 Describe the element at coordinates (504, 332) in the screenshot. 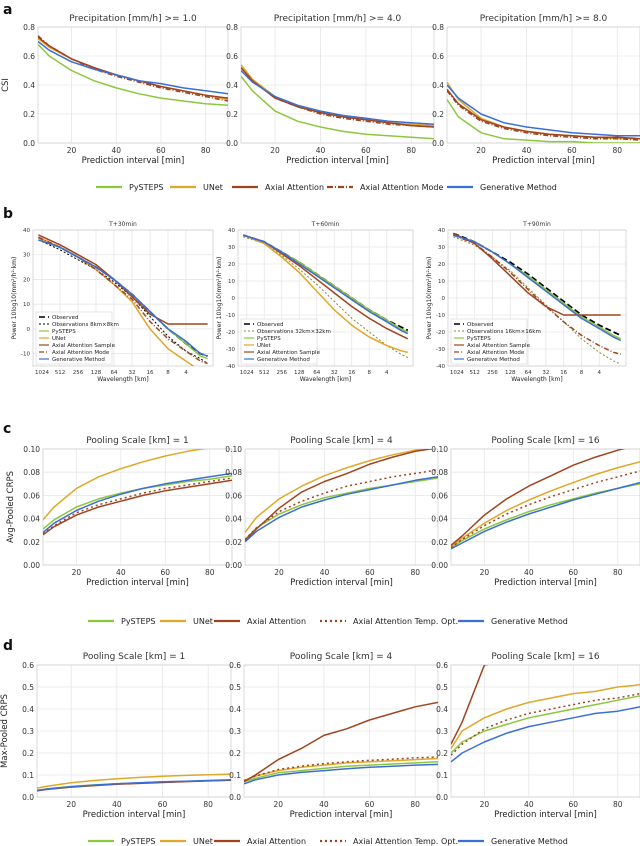

I see `inner-legend-label: Observations 16km×16km` at that location.